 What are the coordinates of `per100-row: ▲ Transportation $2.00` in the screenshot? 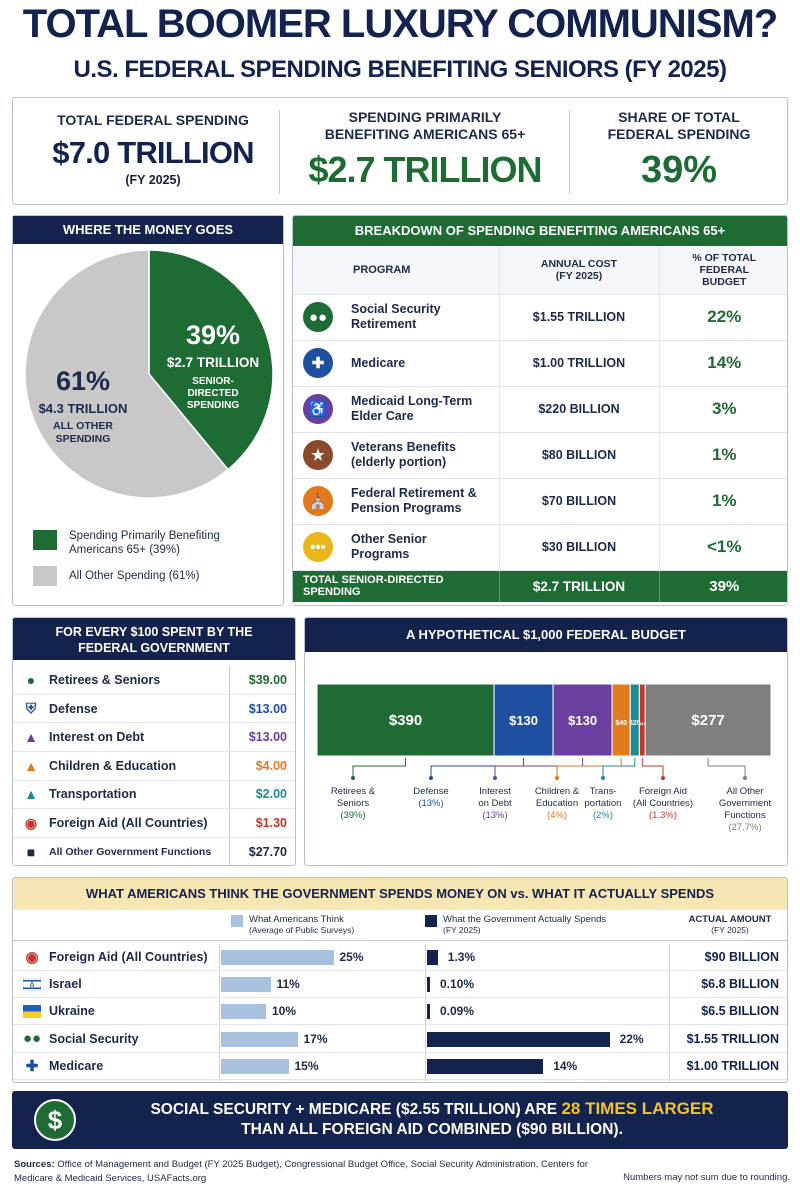 It's located at (154, 795).